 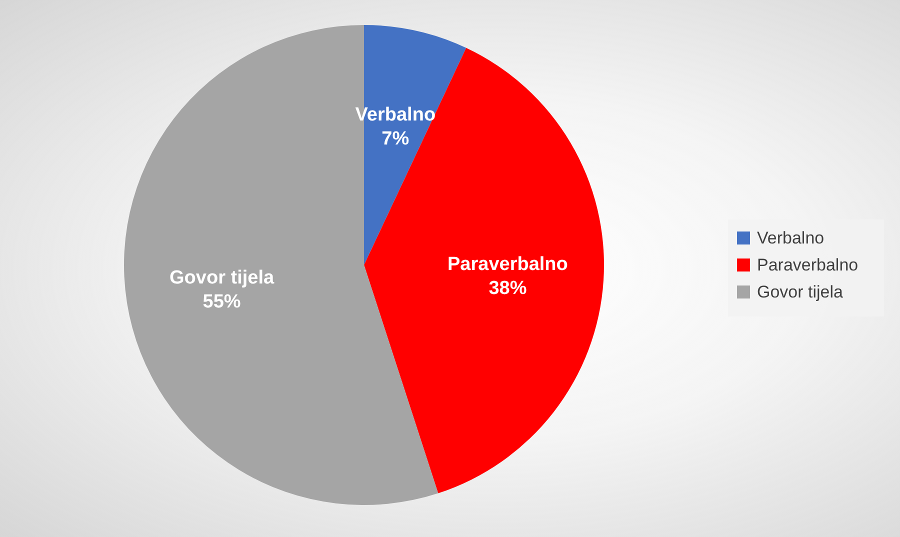 I want to click on slice-label: Paraverbalno, so click(x=508, y=265).